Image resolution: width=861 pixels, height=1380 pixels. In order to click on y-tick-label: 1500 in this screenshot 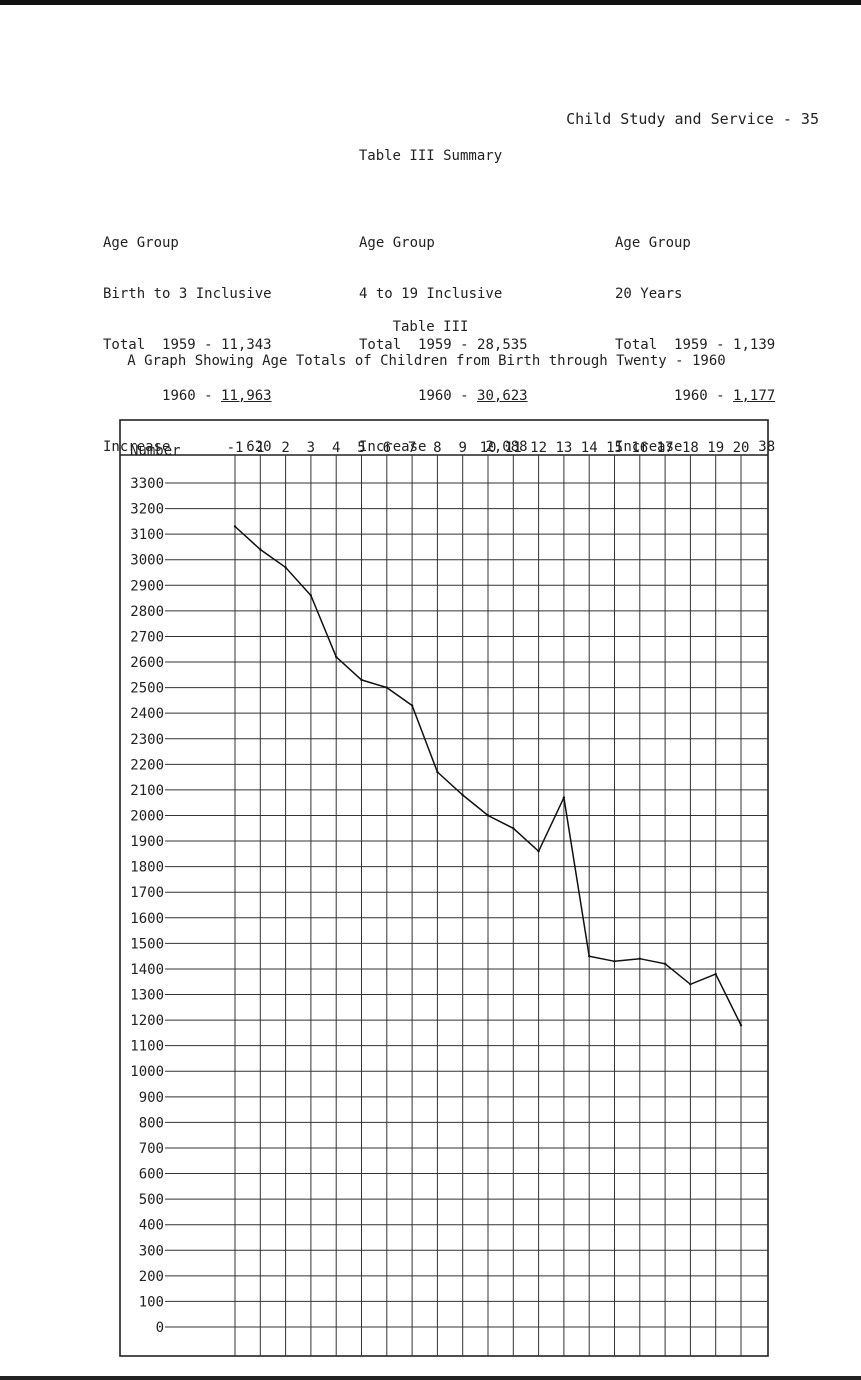, I will do `click(147, 944)`.